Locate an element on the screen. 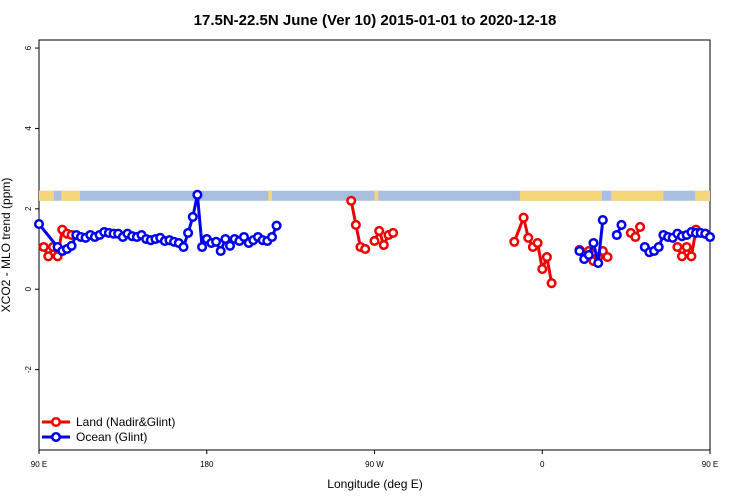 This screenshot has width=750, height=500. y-axis-label: XCO2 - MLO trend (ppm) is located at coordinates (6, 245).